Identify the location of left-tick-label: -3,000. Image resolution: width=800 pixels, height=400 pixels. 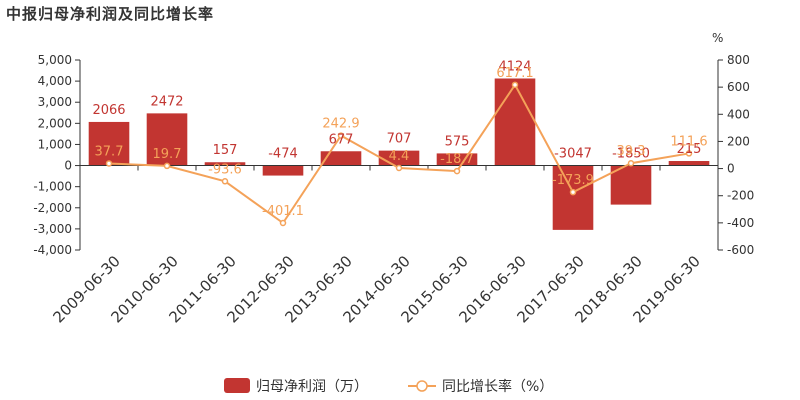
(52, 229).